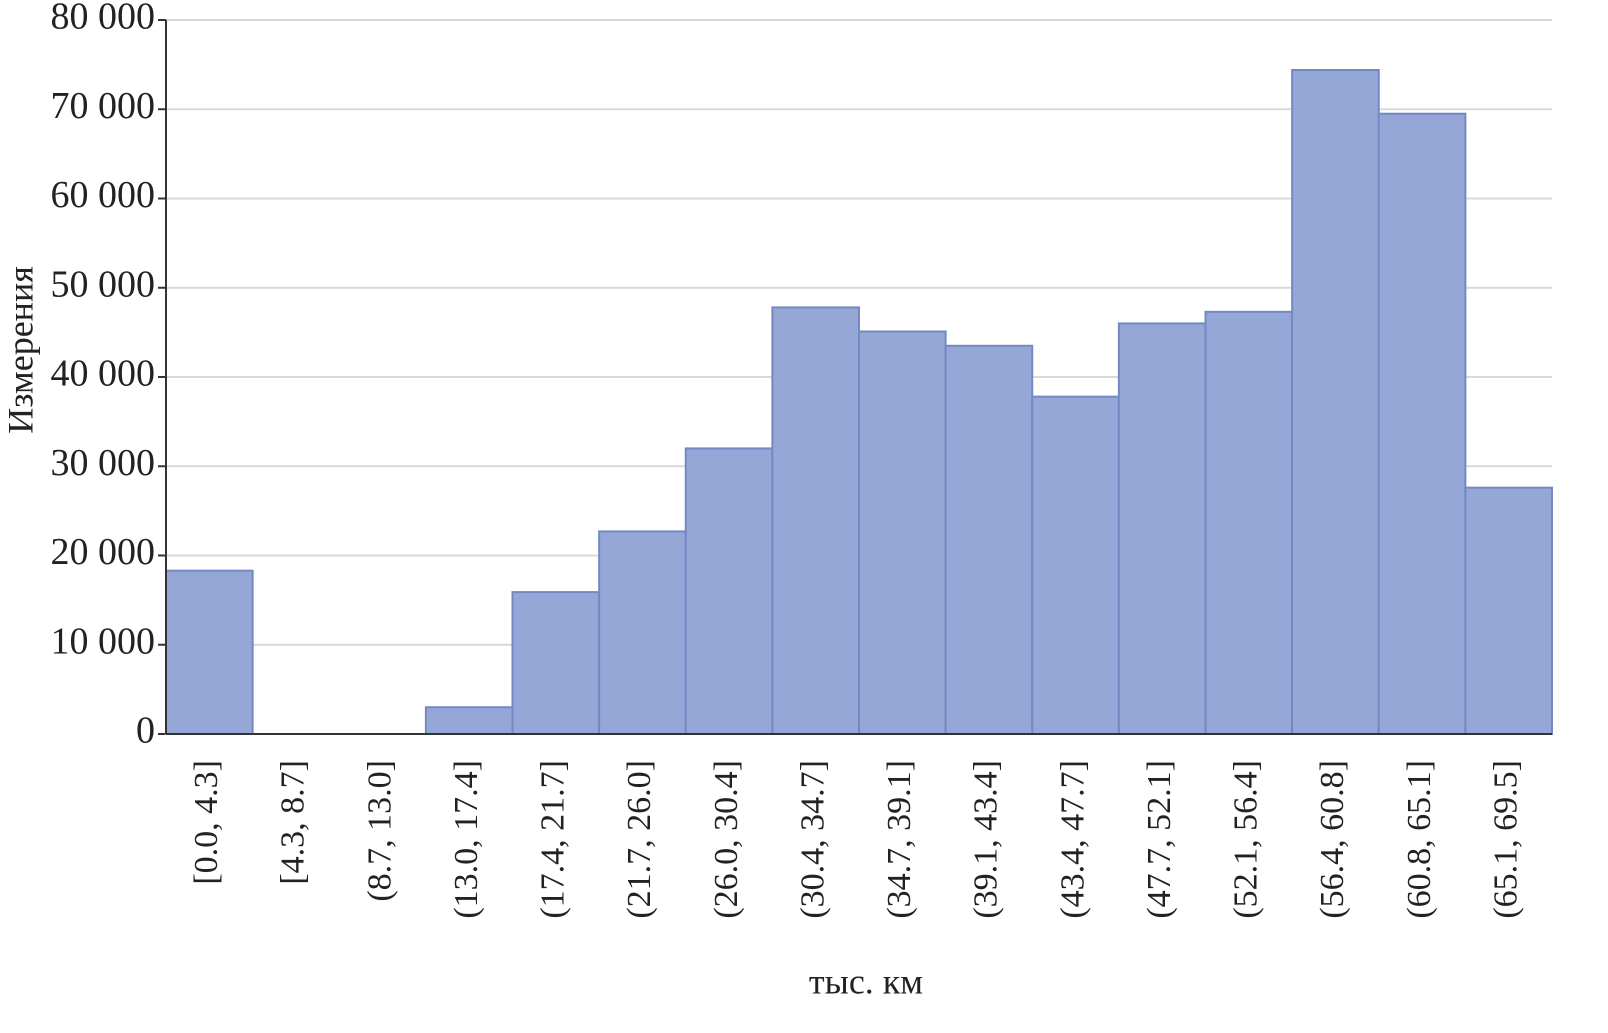 This screenshot has height=1033, width=1608. Describe the element at coordinates (726, 839) in the screenshot. I see `x-tick-label: (26.0, 30.4]` at that location.